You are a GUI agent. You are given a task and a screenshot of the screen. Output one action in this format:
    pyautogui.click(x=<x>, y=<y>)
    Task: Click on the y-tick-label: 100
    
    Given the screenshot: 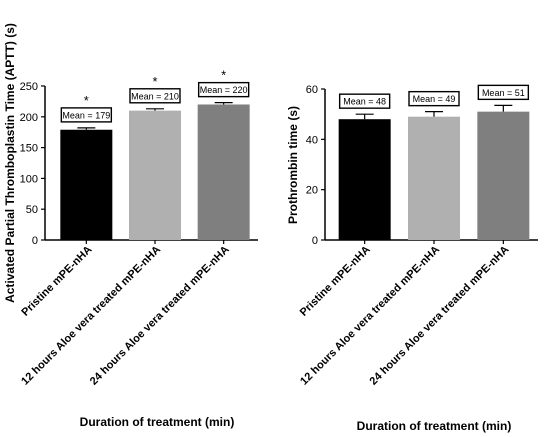 What is the action you would take?
    pyautogui.click(x=29, y=179)
    